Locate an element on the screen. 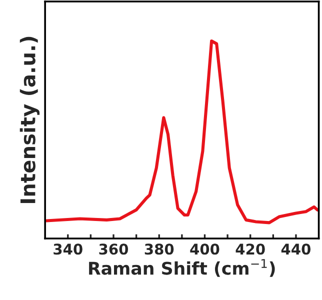 Image resolution: width=322 pixels, height=300 pixels. x-tick-label: 400 is located at coordinates (205, 249).